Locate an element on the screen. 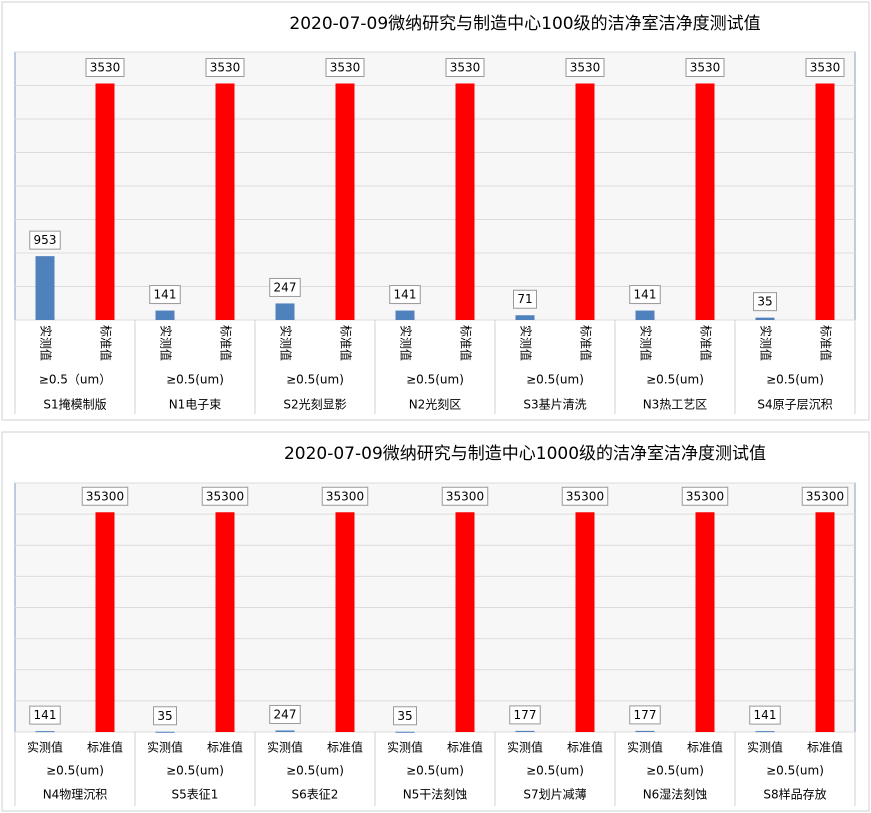 Image resolution: width=871 pixels, height=813 pixels. value-label: 247 is located at coordinates (285, 287).